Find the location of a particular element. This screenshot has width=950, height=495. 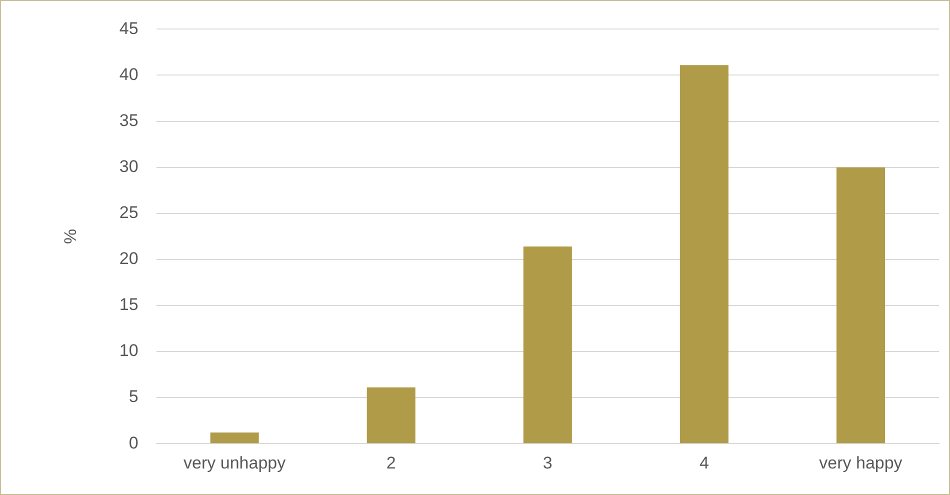

y-tick-label: 0 is located at coordinates (133, 442).